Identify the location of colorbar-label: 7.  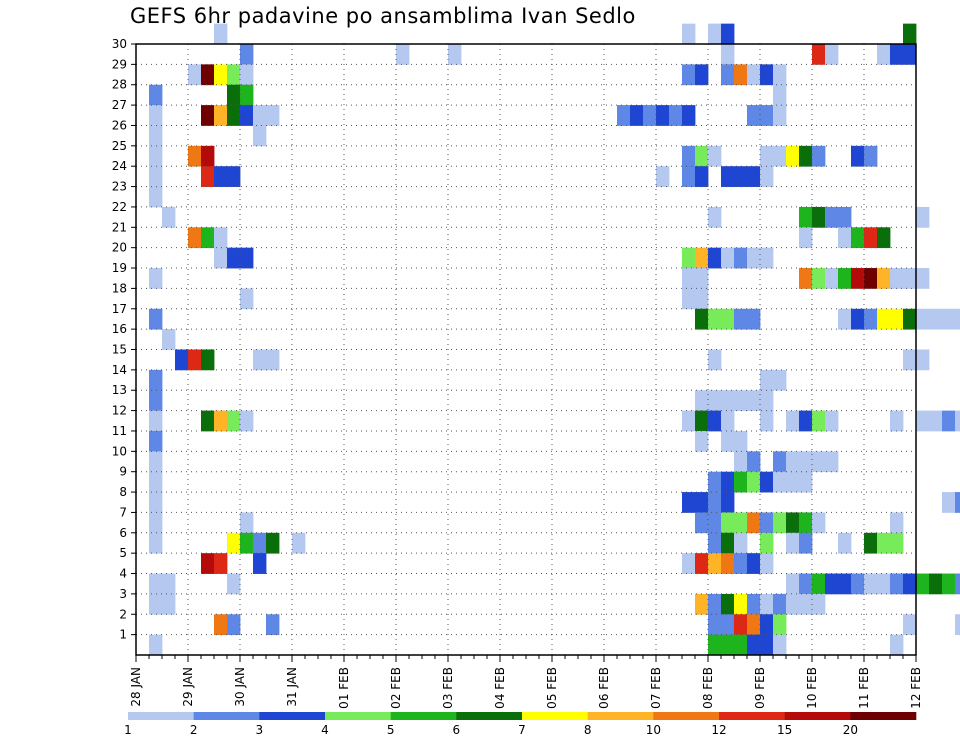
(522, 730).